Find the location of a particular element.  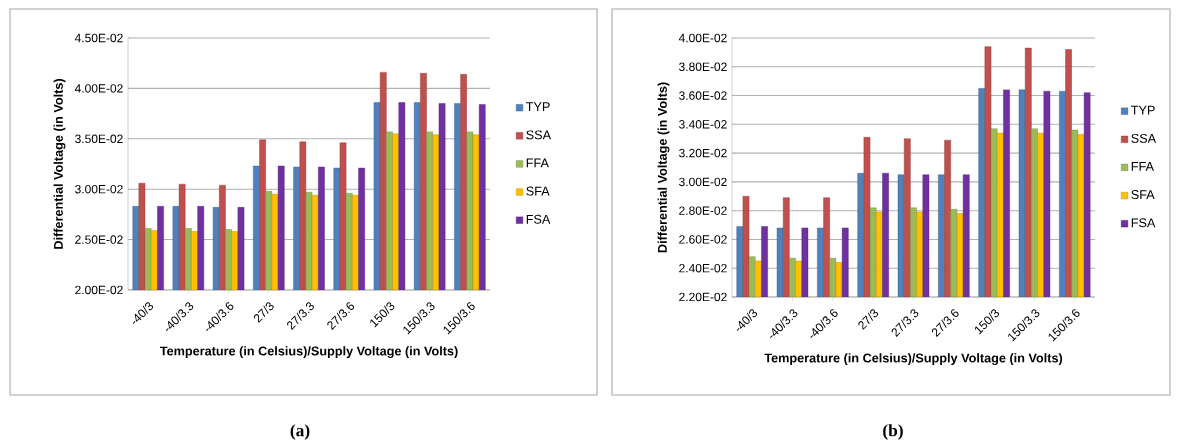

y-tick-label: 2.80E-02 is located at coordinates (703, 210).